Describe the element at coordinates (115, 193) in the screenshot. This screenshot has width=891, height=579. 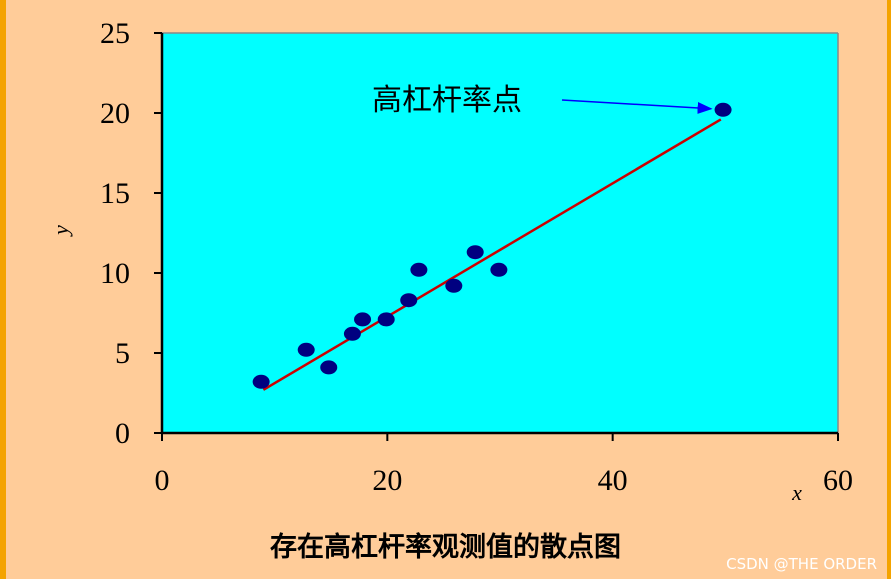
I see `y-tick-label: 15` at that location.